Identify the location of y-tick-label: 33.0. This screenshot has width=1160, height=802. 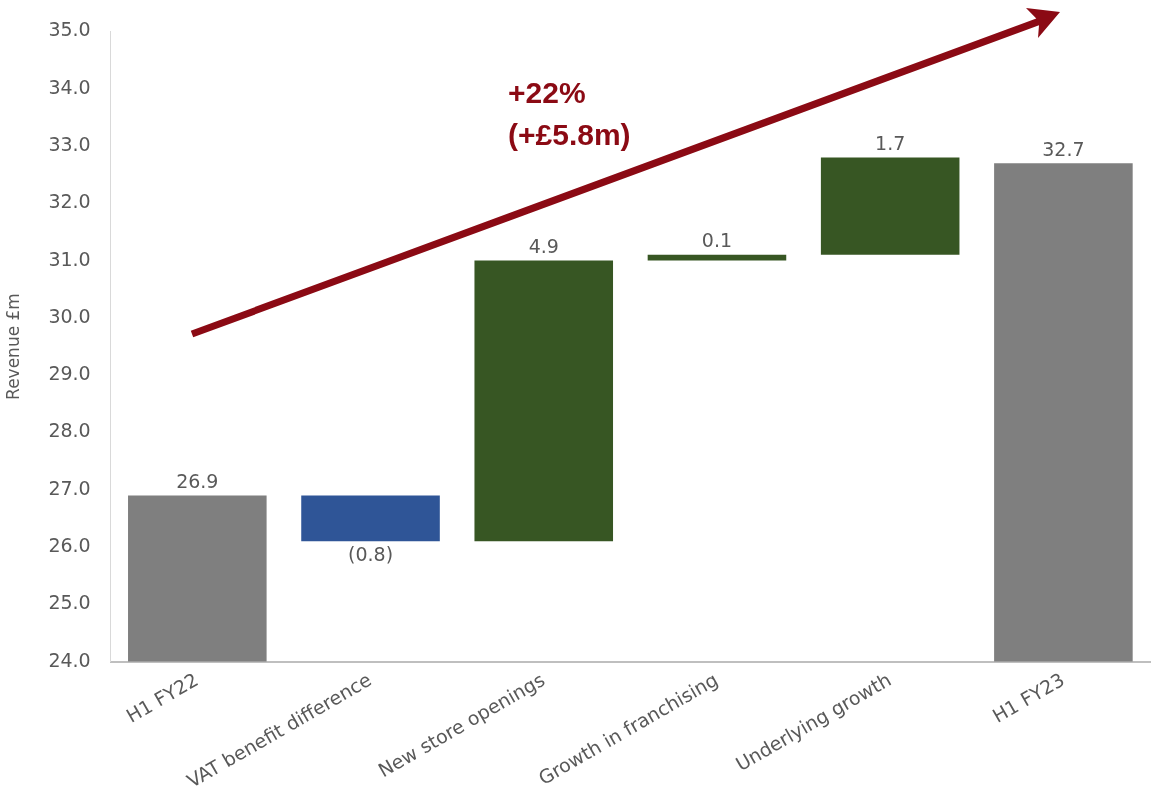
(69, 143).